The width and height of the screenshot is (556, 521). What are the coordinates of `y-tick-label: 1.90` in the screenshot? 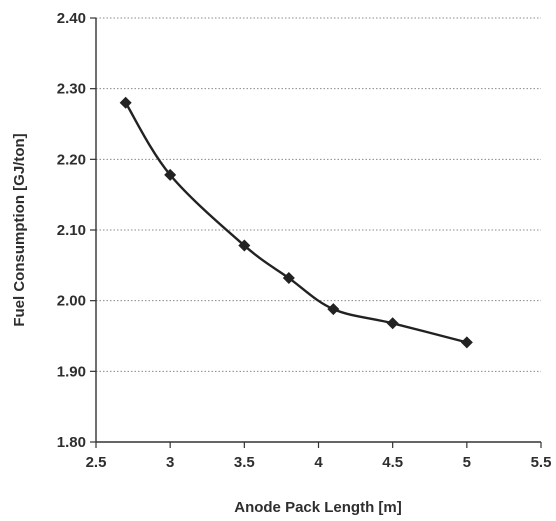 It's located at (71, 371).